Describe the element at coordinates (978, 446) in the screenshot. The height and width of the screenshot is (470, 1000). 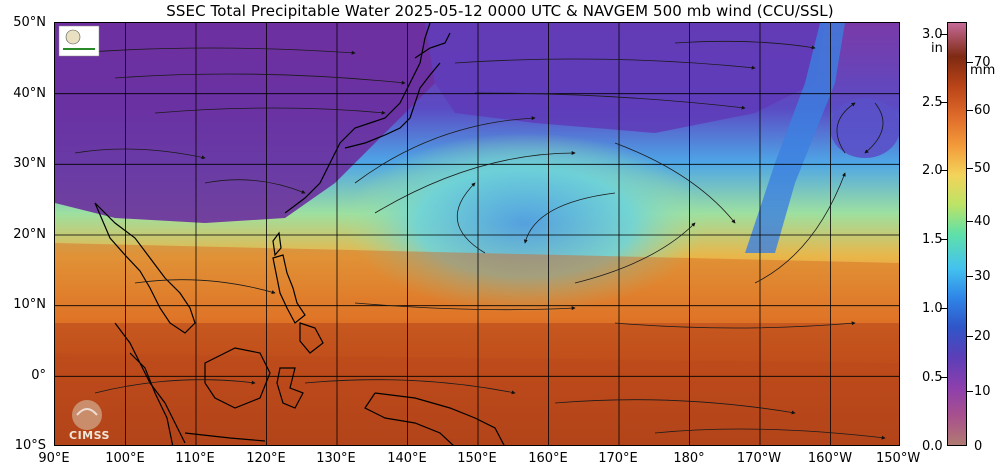
I see `cb-mm-tick-0: 0` at that location.